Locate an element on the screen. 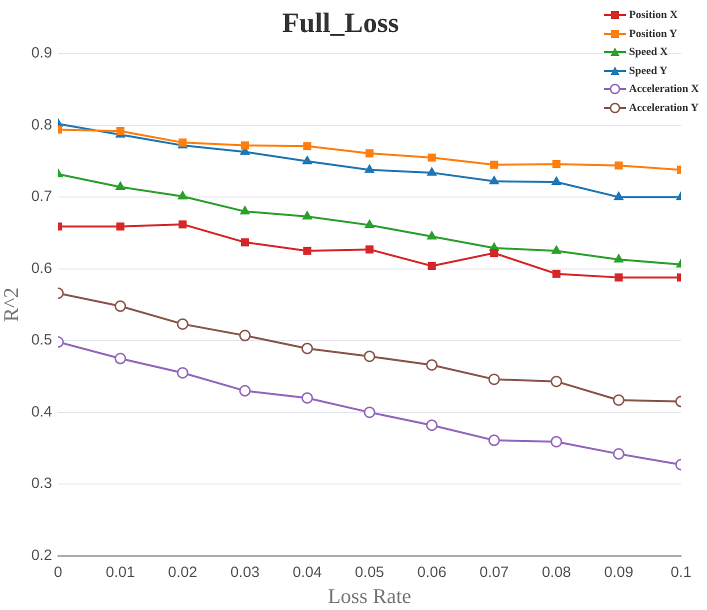 Image resolution: width=707 pixels, height=610 pixels. legend-label: Acceleration X is located at coordinates (664, 89).